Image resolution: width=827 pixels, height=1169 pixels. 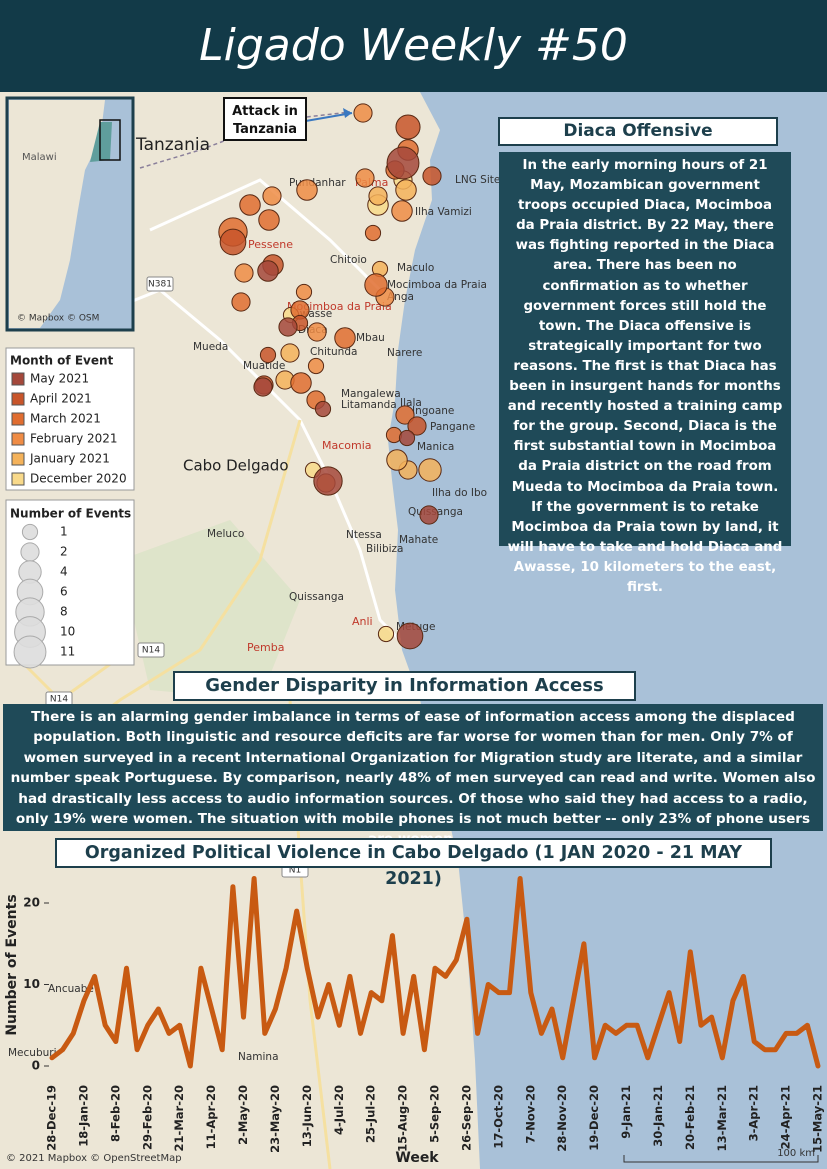 I want to click on page-title: Ligado Weekly #50, so click(x=413, y=45).